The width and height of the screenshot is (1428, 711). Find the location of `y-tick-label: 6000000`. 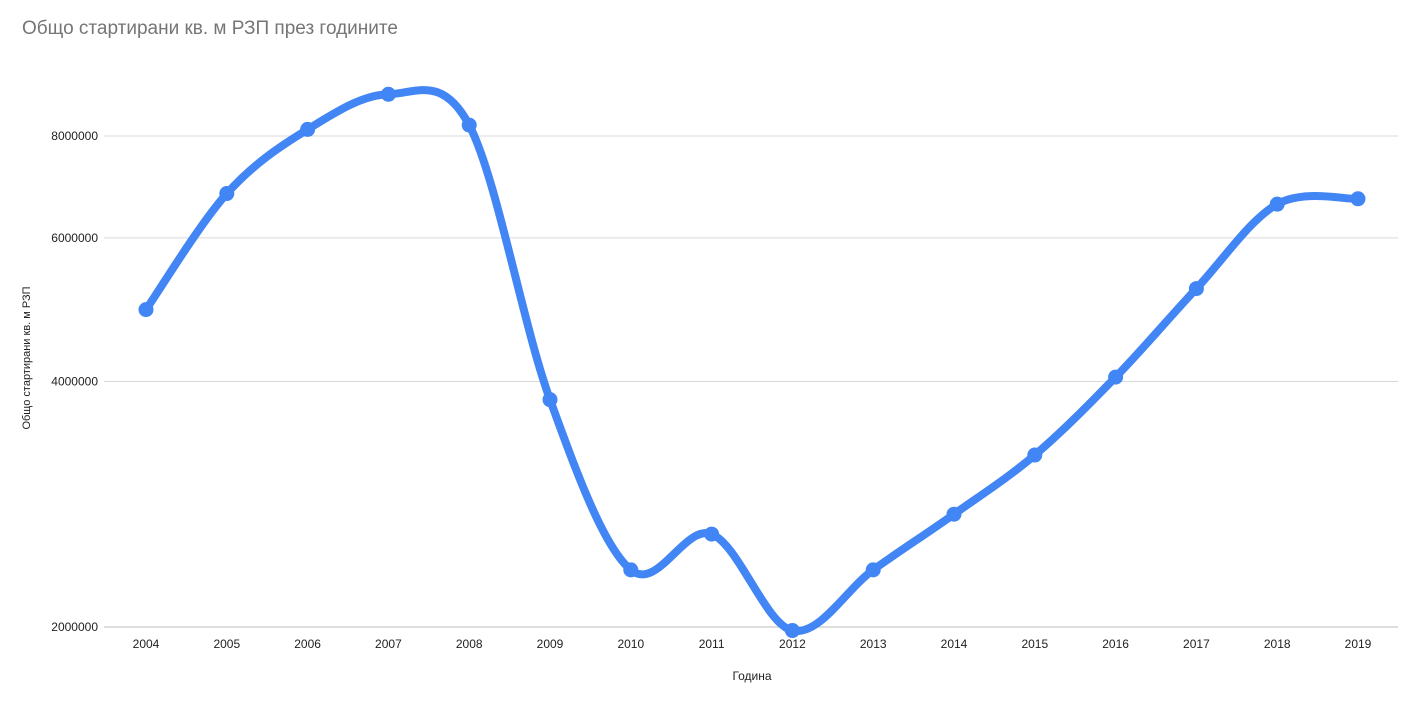

y-tick-label: 6000000 is located at coordinates (74, 238).